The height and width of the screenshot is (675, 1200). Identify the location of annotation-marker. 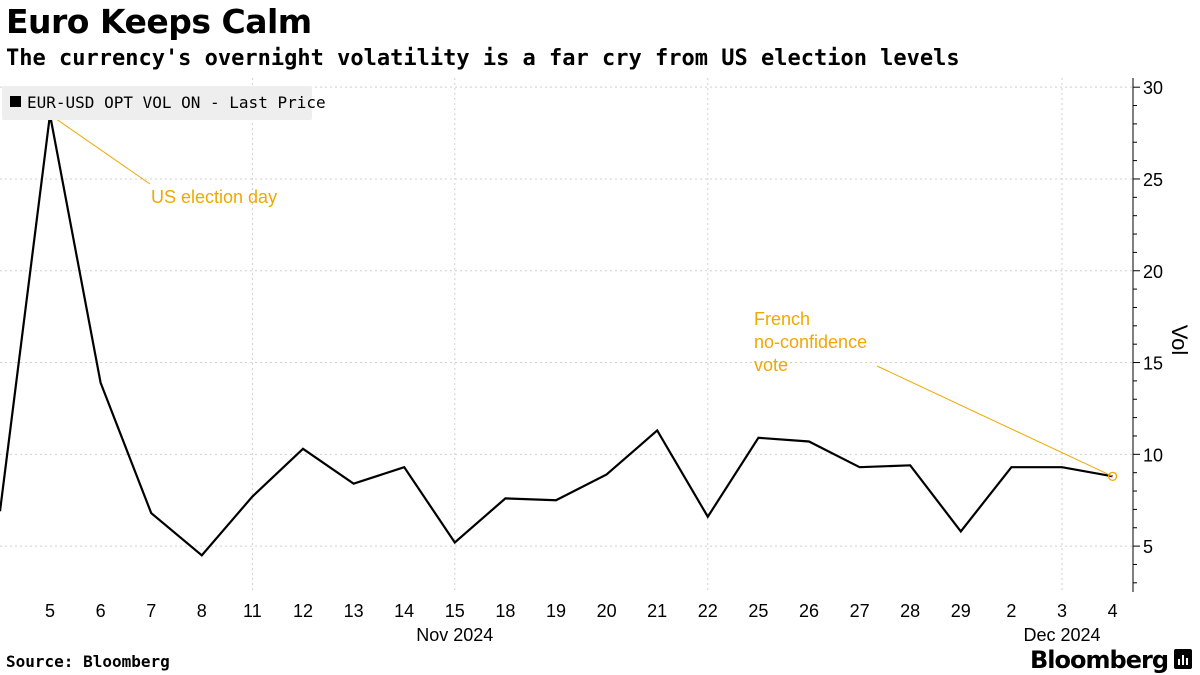
(1112, 476).